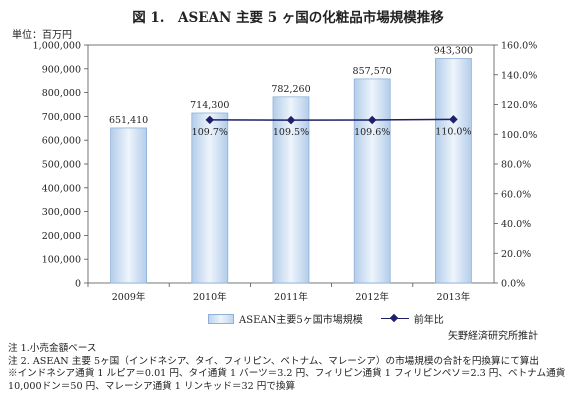  What do you see at coordinates (129, 297) in the screenshot?
I see `x-tick-label: 2009年` at bounding box center [129, 297].